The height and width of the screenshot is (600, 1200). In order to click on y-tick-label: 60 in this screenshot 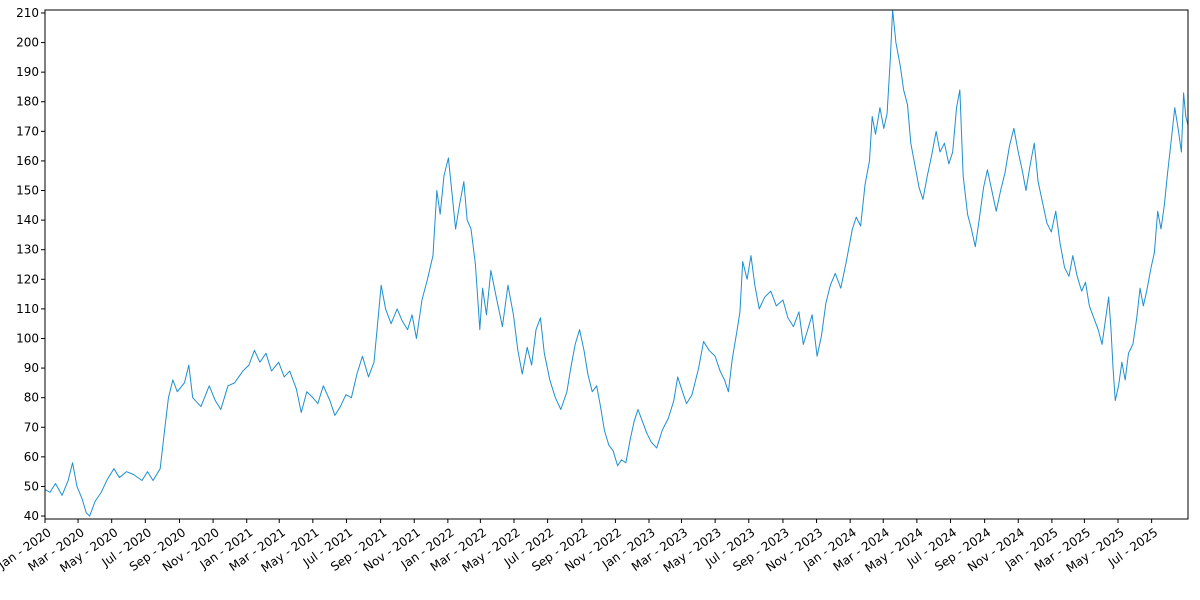, I will do `click(31, 457)`.